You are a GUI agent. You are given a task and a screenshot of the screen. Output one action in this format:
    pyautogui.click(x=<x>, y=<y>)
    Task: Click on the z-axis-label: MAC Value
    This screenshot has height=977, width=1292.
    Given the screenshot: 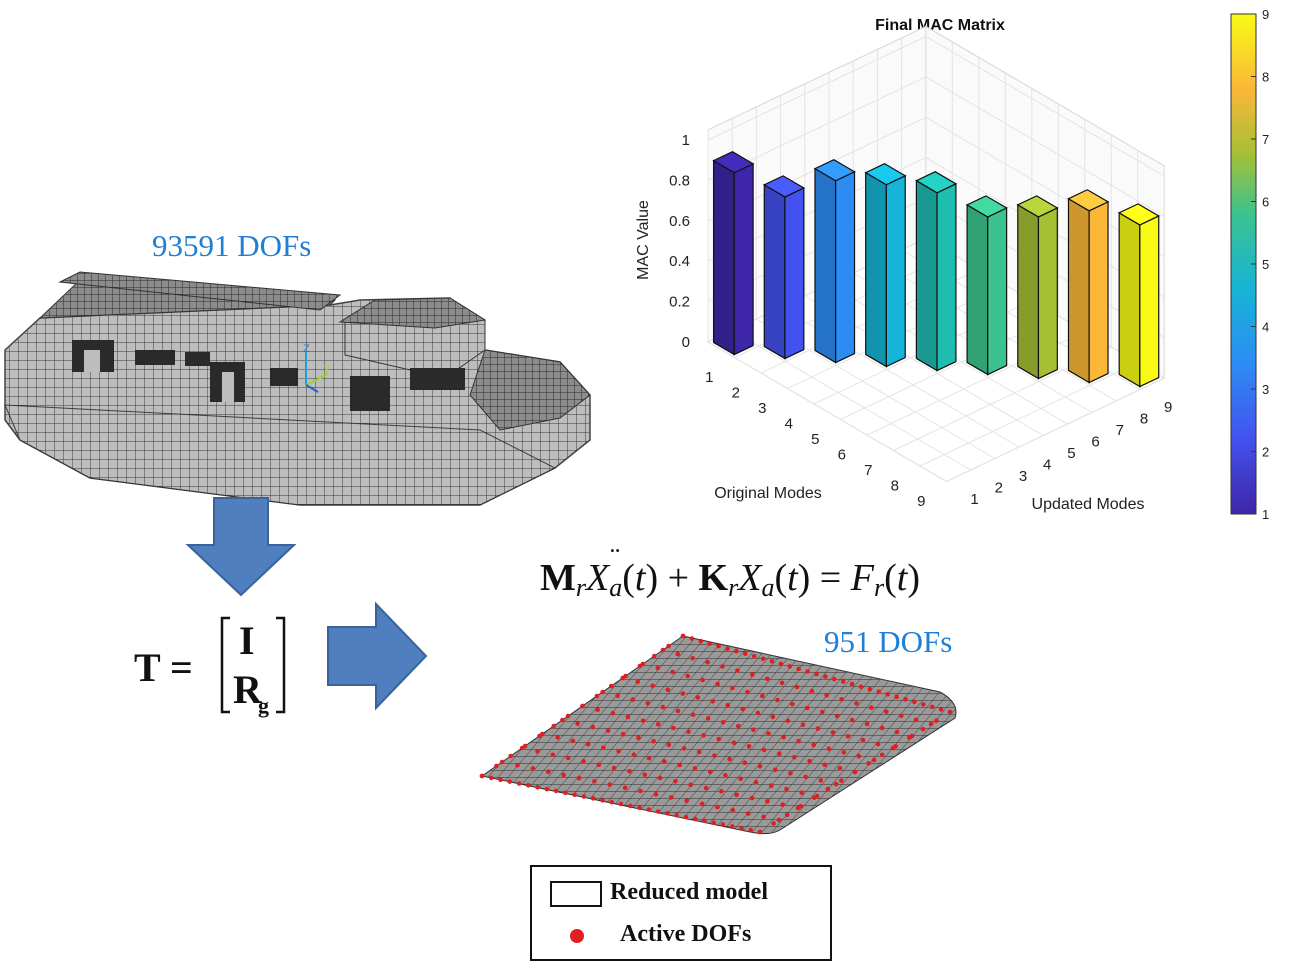 What is the action you would take?
    pyautogui.click(x=643, y=240)
    